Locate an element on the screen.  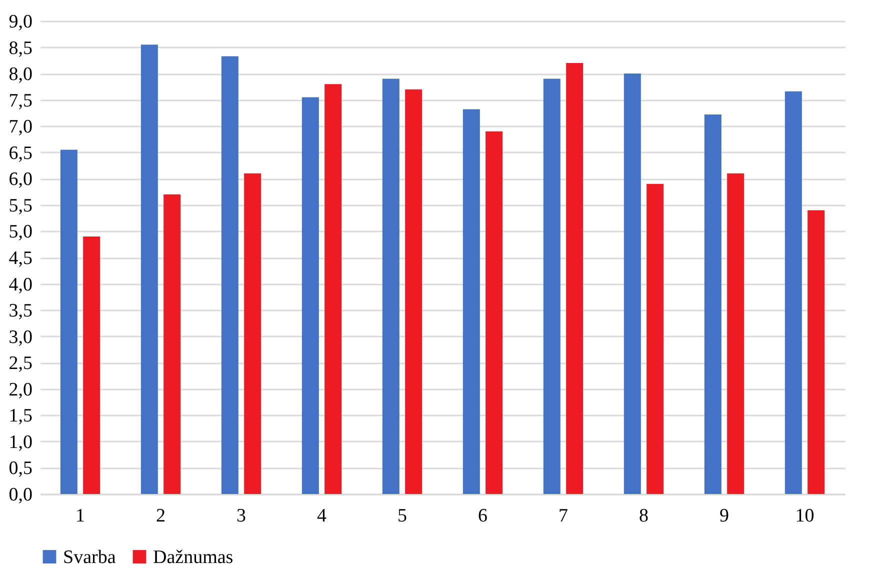
x-tick-label: 4 is located at coordinates (322, 516).